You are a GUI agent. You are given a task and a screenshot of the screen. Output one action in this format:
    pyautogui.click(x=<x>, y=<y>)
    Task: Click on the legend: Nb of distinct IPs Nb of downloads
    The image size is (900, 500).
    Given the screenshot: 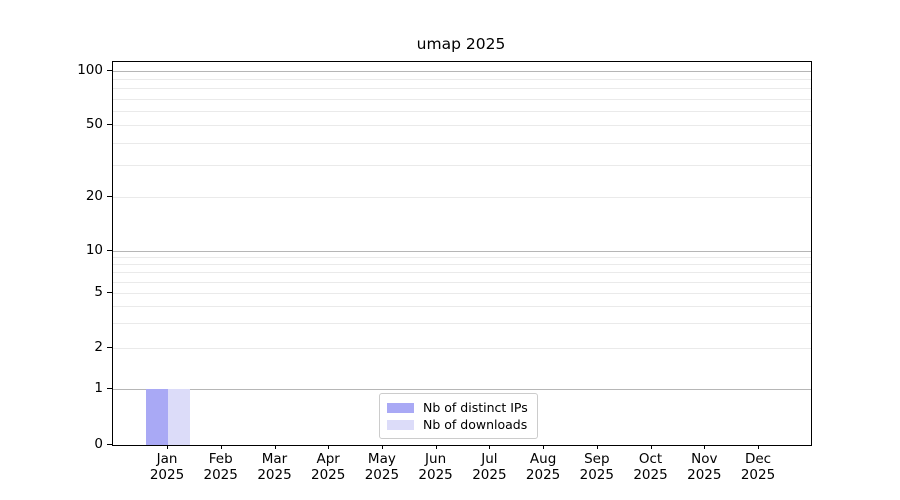 What is the action you would take?
    pyautogui.click(x=458, y=416)
    